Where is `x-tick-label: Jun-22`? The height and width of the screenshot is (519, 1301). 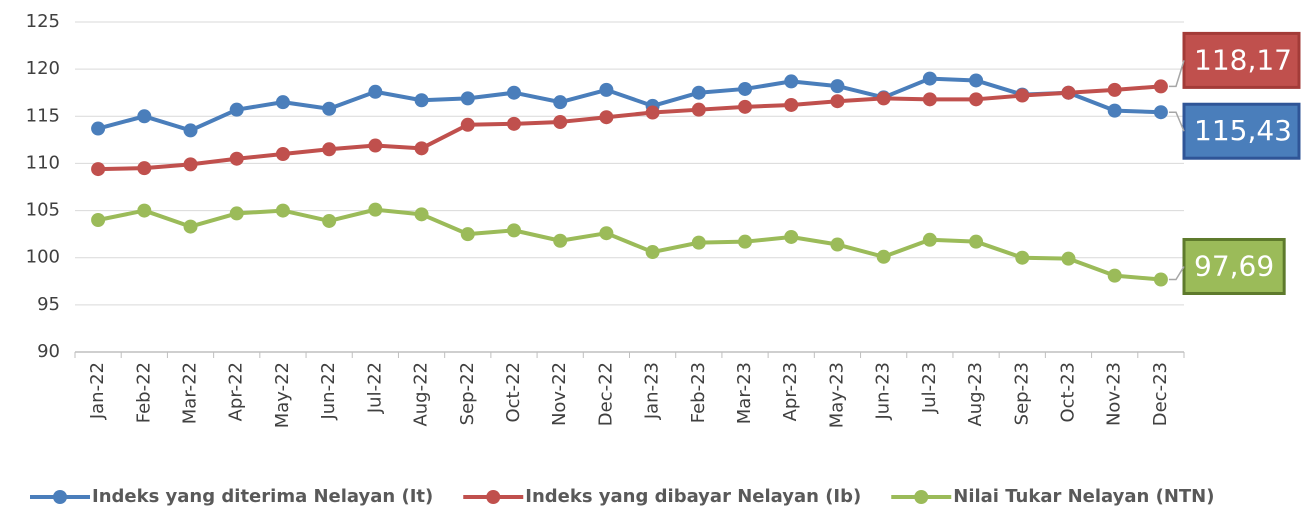 x-tick-label: Jun-22 is located at coordinates (328, 391).